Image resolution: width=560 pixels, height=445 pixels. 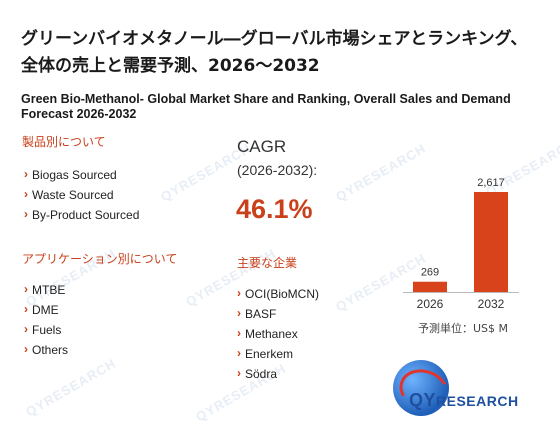 What do you see at coordinates (463, 328) in the screenshot?
I see `unit-label: 予測単位：US$ M` at bounding box center [463, 328].